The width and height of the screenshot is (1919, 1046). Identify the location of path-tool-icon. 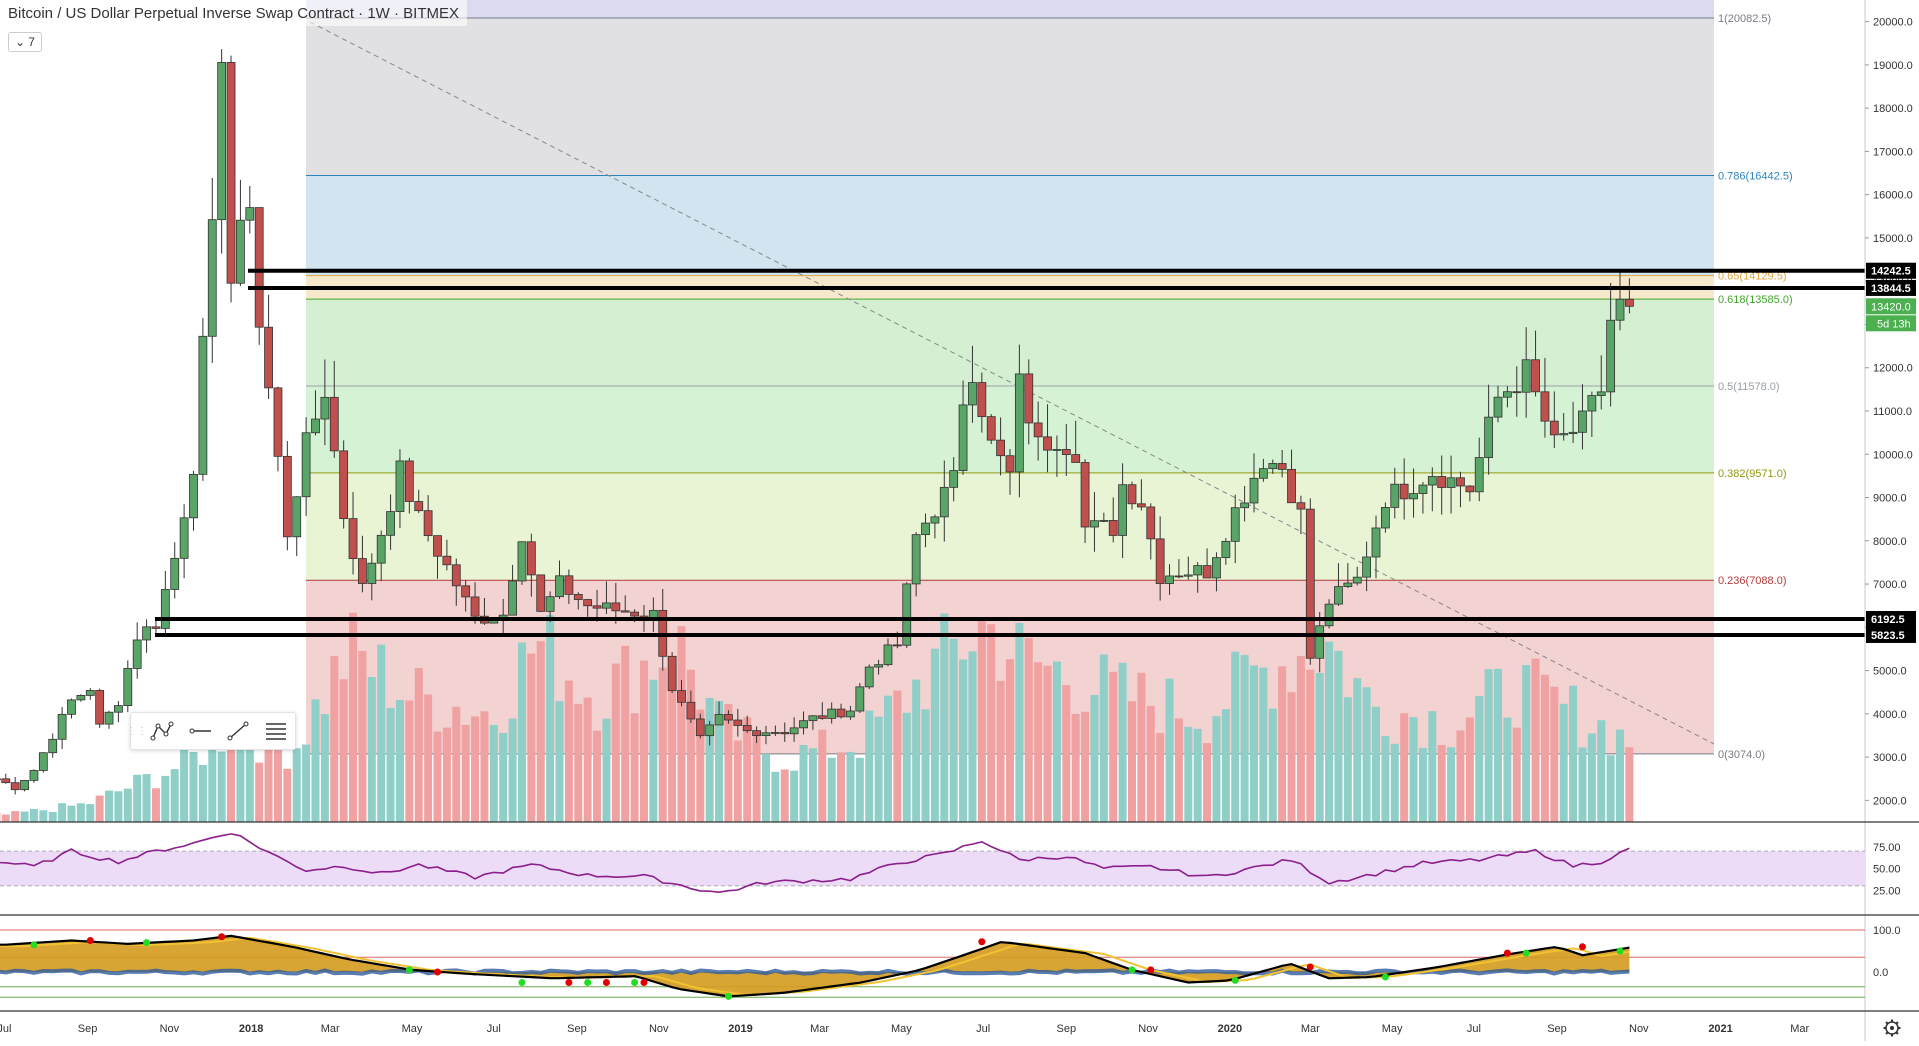
(162, 731).